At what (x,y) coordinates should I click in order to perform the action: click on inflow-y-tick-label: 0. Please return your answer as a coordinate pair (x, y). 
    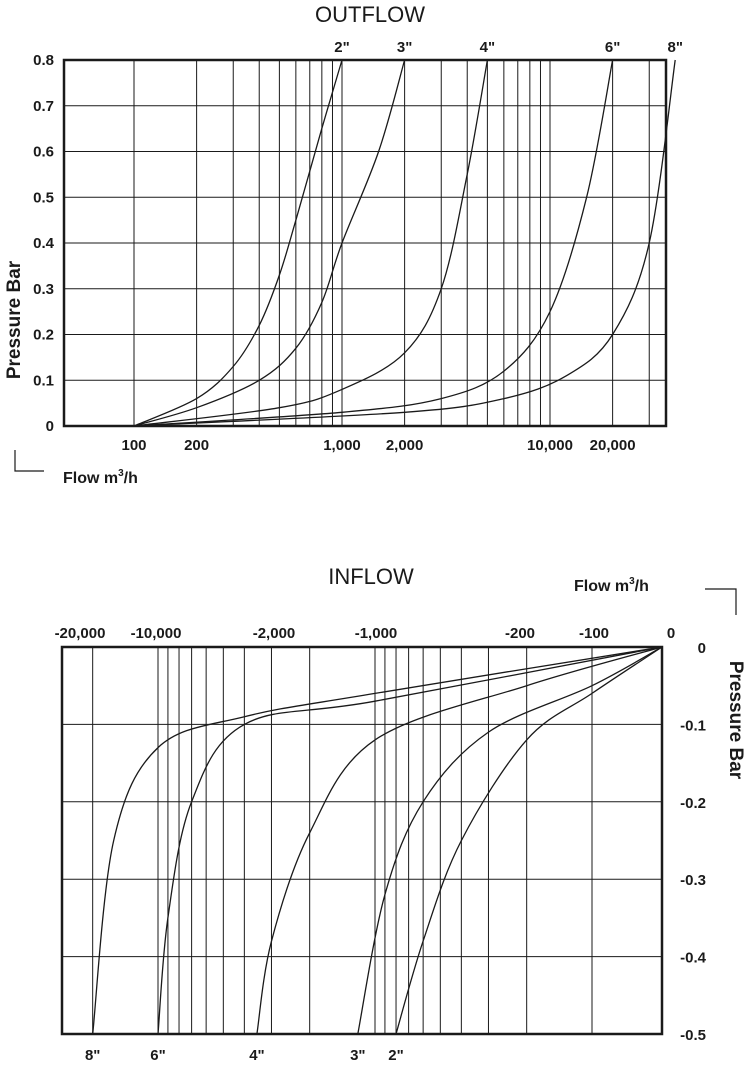
    Looking at the image, I should click on (702, 648).